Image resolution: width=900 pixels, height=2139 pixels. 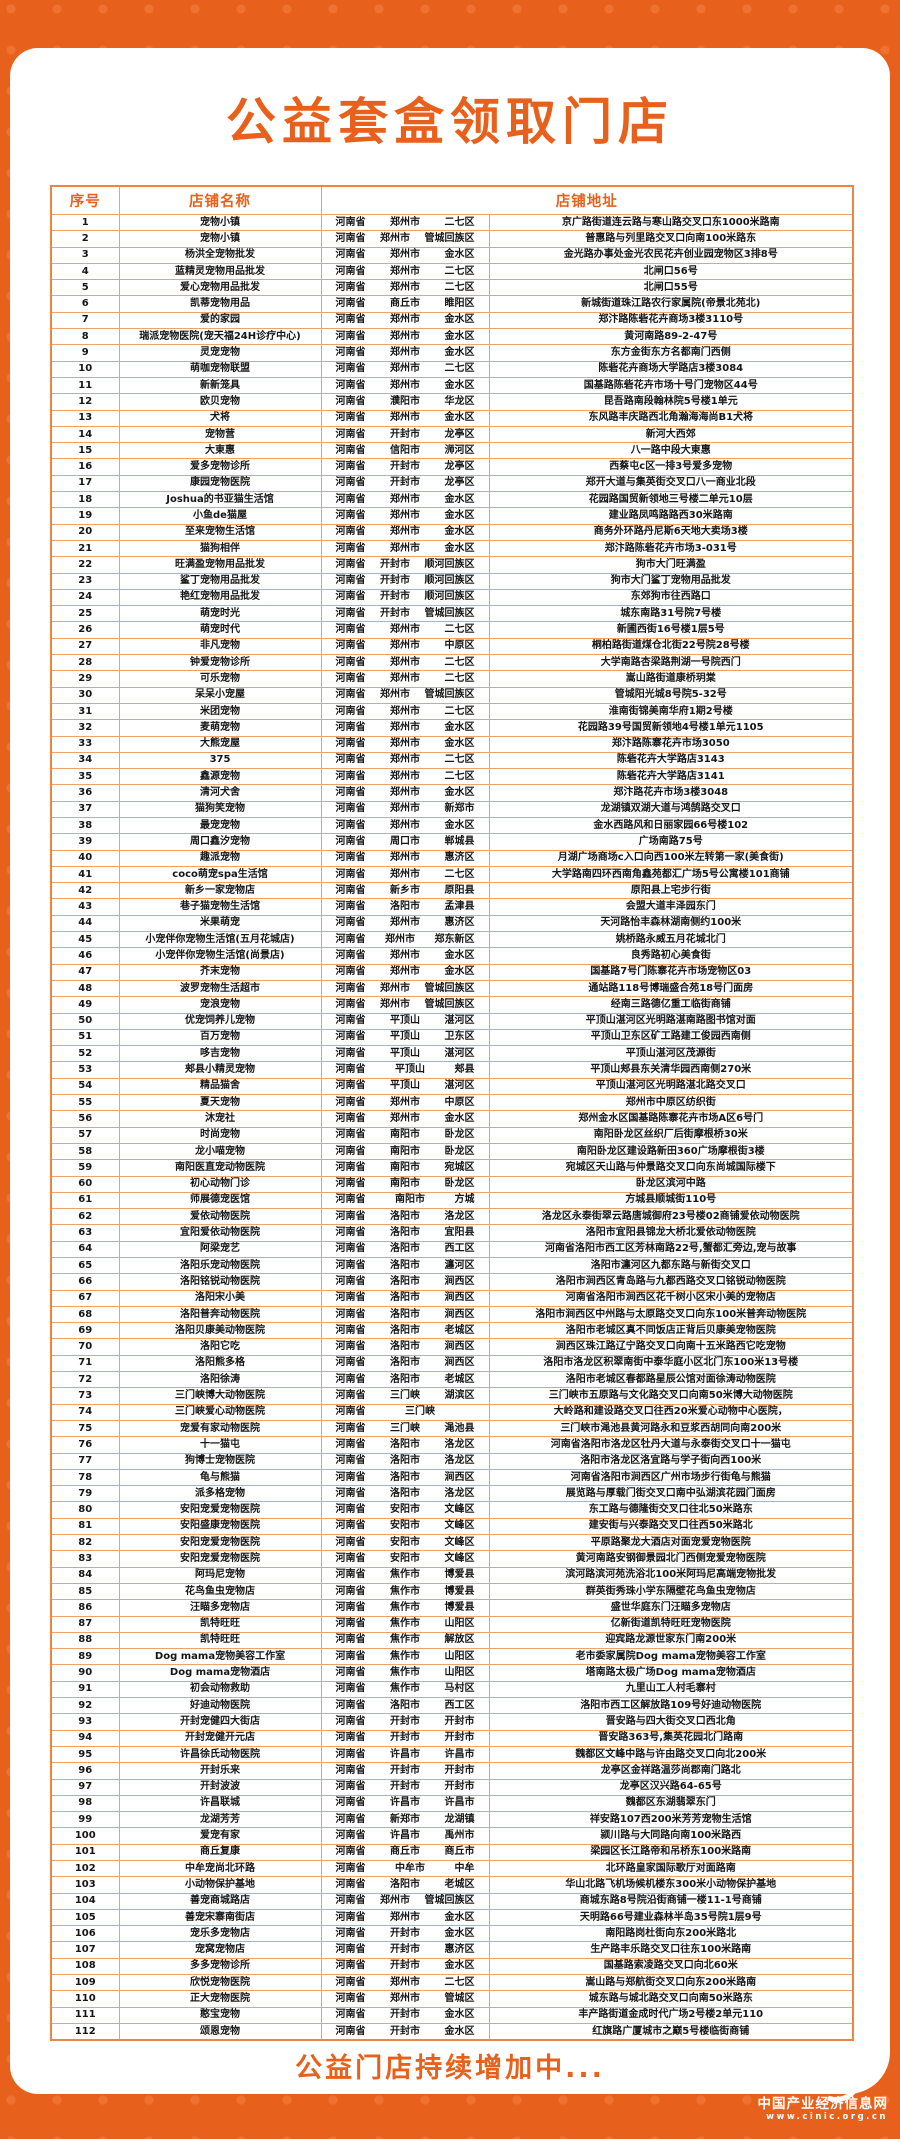 What do you see at coordinates (85, 972) in the screenshot?
I see `cell-index: 47` at bounding box center [85, 972].